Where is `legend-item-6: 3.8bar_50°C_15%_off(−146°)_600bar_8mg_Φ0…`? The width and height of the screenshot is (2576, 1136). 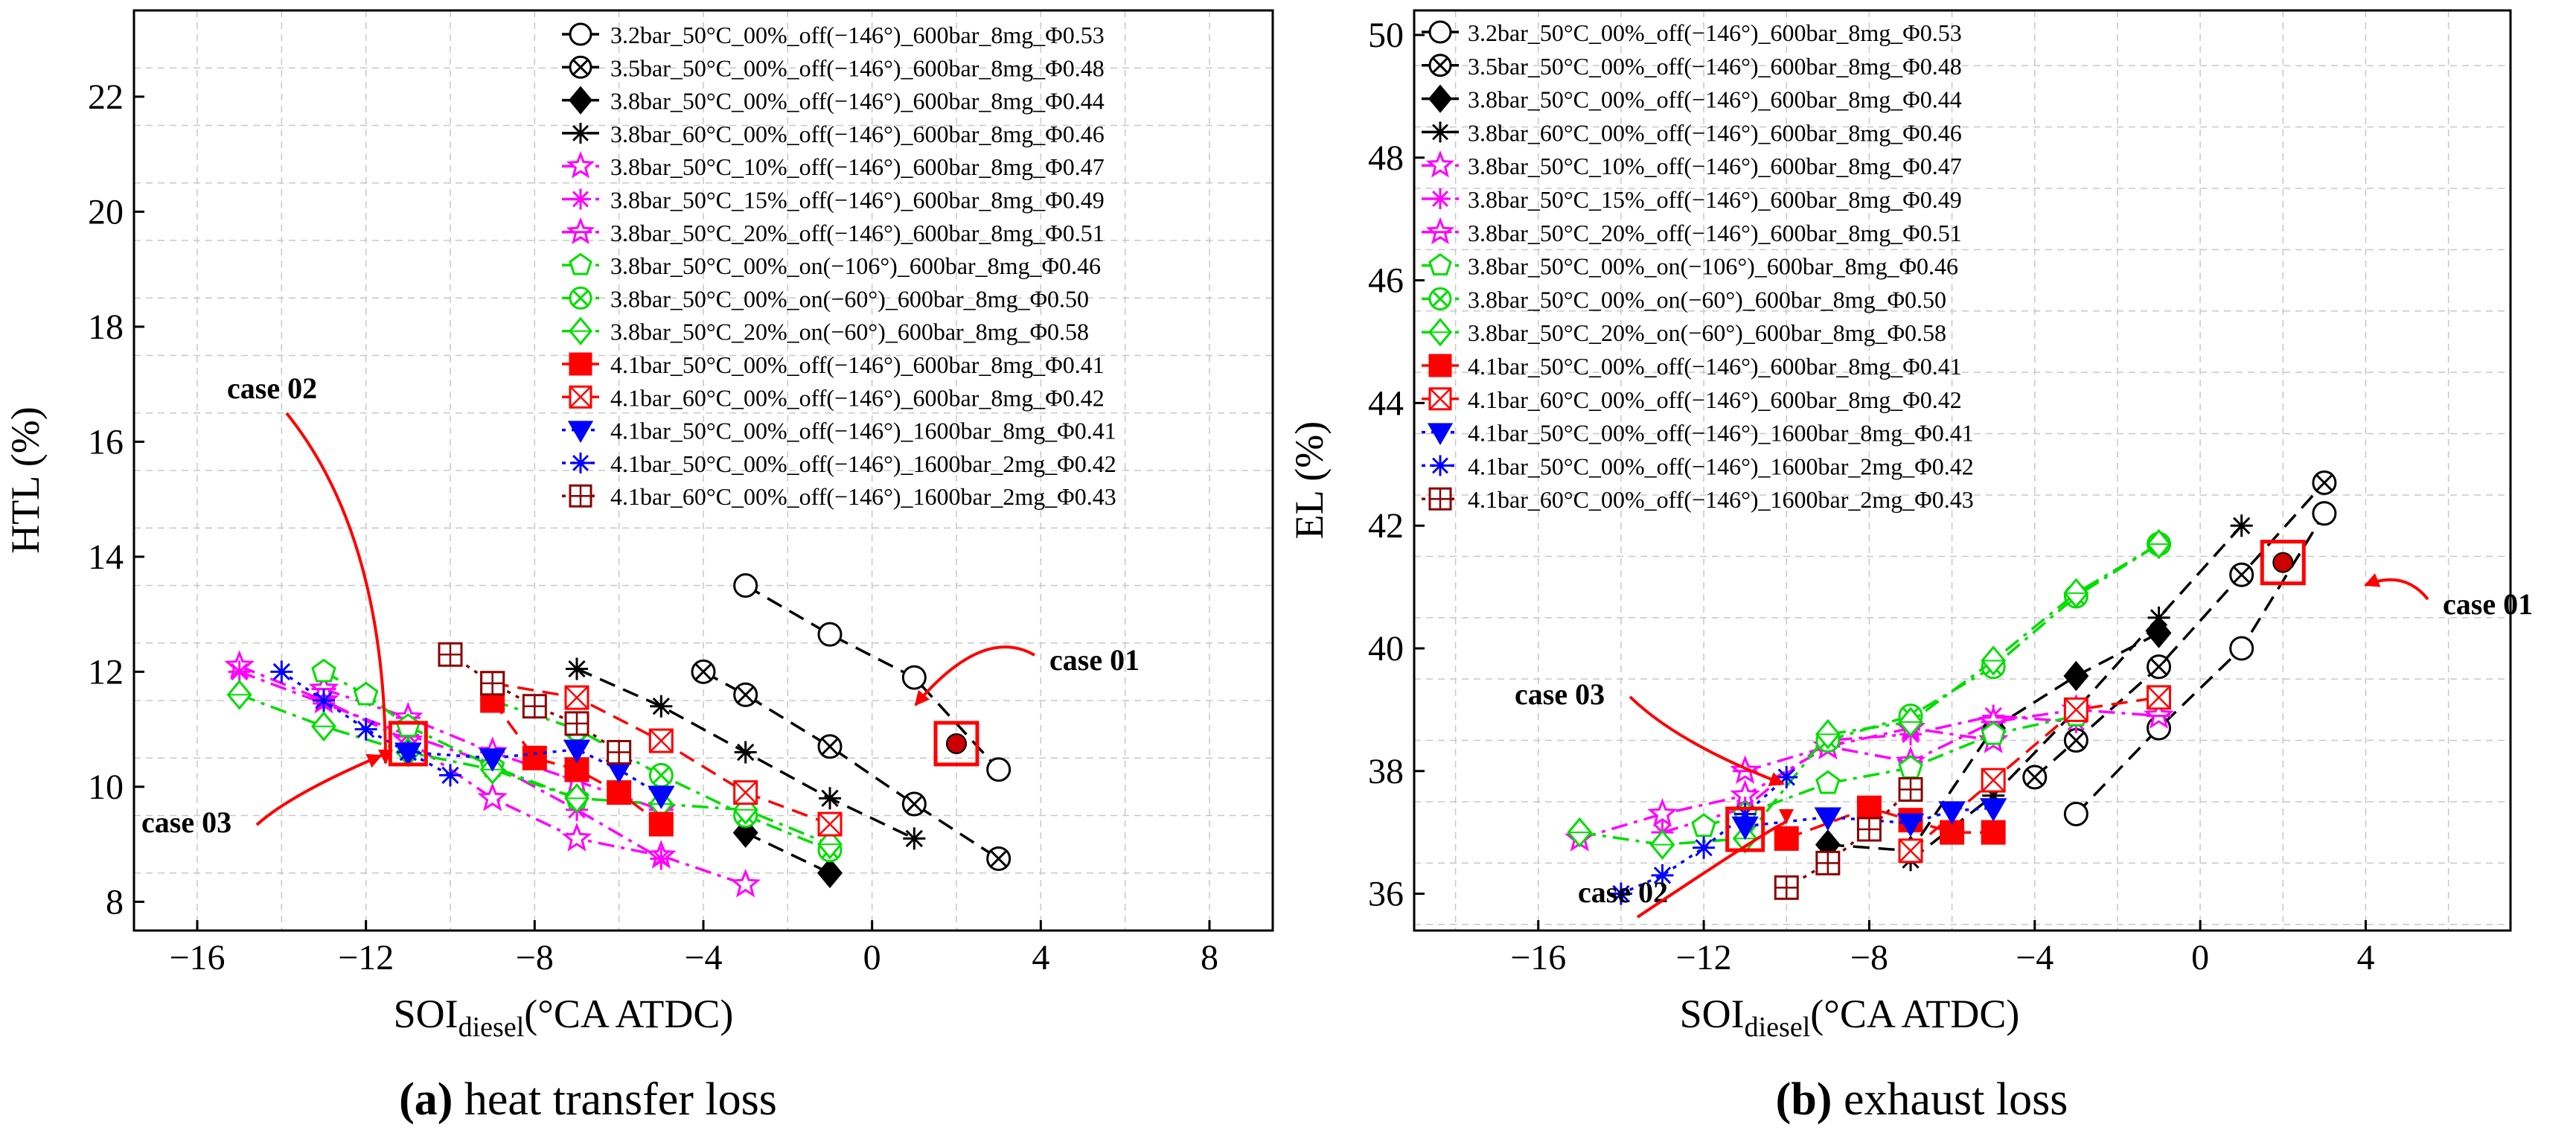 legend-item-6: 3.8bar_50°C_15%_off(−146°)_600bar_8mg_Φ0… is located at coordinates (833, 200).